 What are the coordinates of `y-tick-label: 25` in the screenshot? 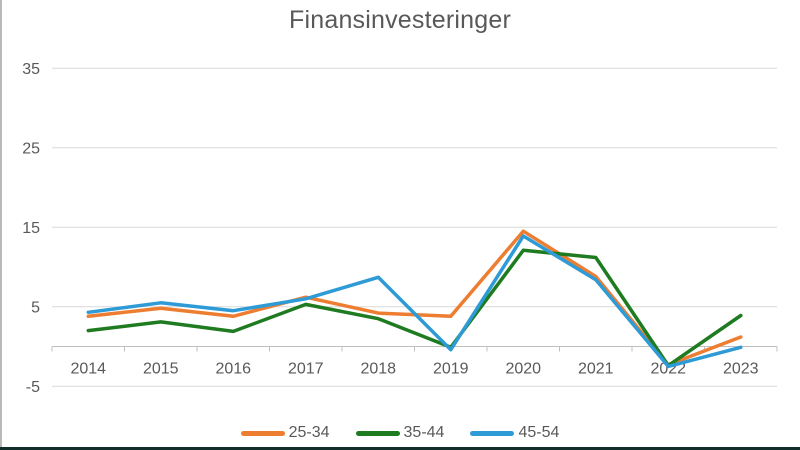 It's located at (31, 148).